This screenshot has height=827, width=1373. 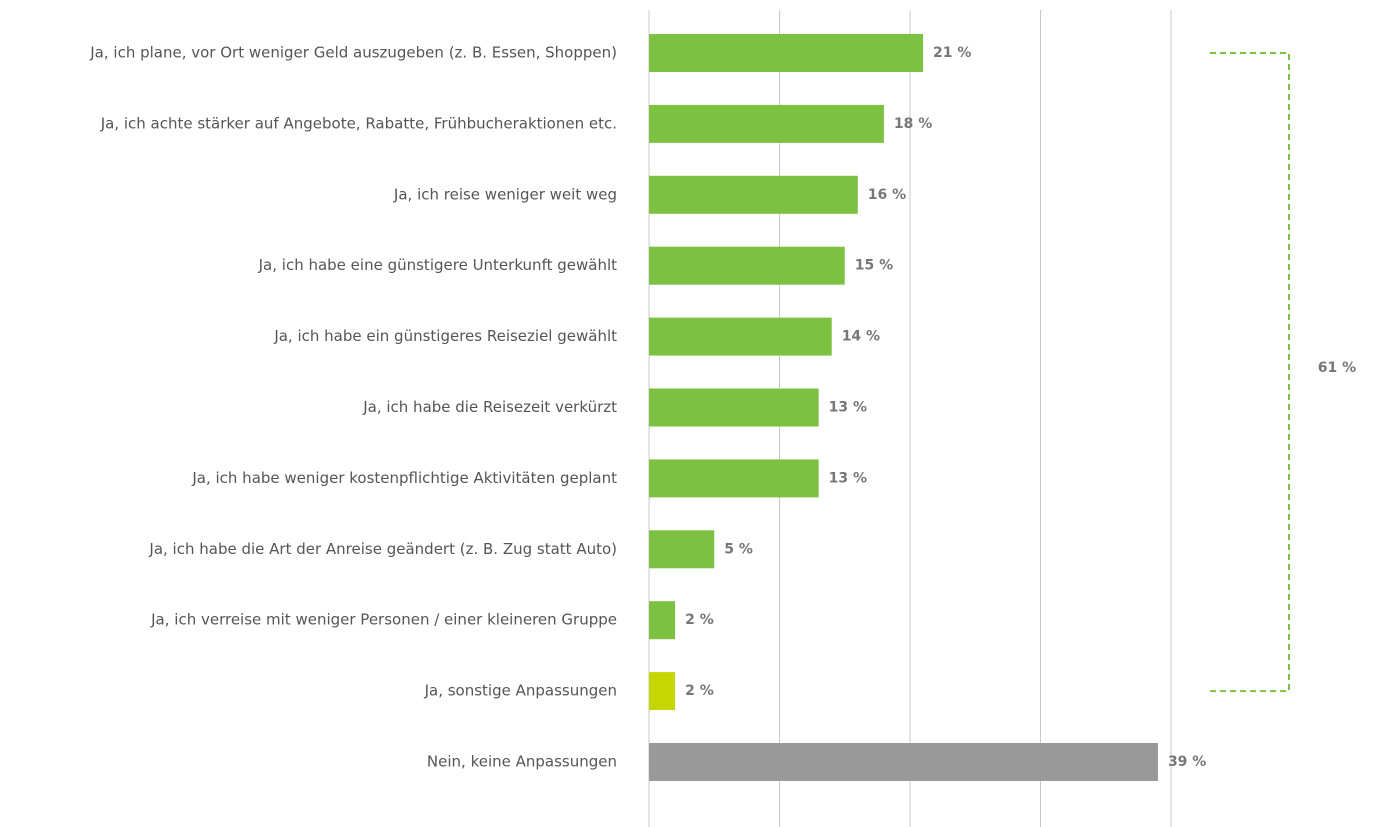 I want to click on category-label: Ja, ich reise weniger weit weg, so click(x=505, y=194).